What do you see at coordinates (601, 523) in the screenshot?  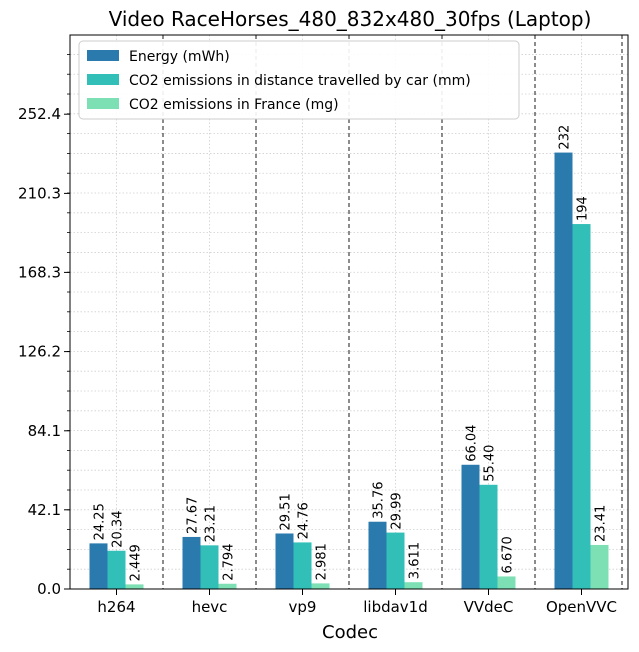 I see `data-label: 23.41` at bounding box center [601, 523].